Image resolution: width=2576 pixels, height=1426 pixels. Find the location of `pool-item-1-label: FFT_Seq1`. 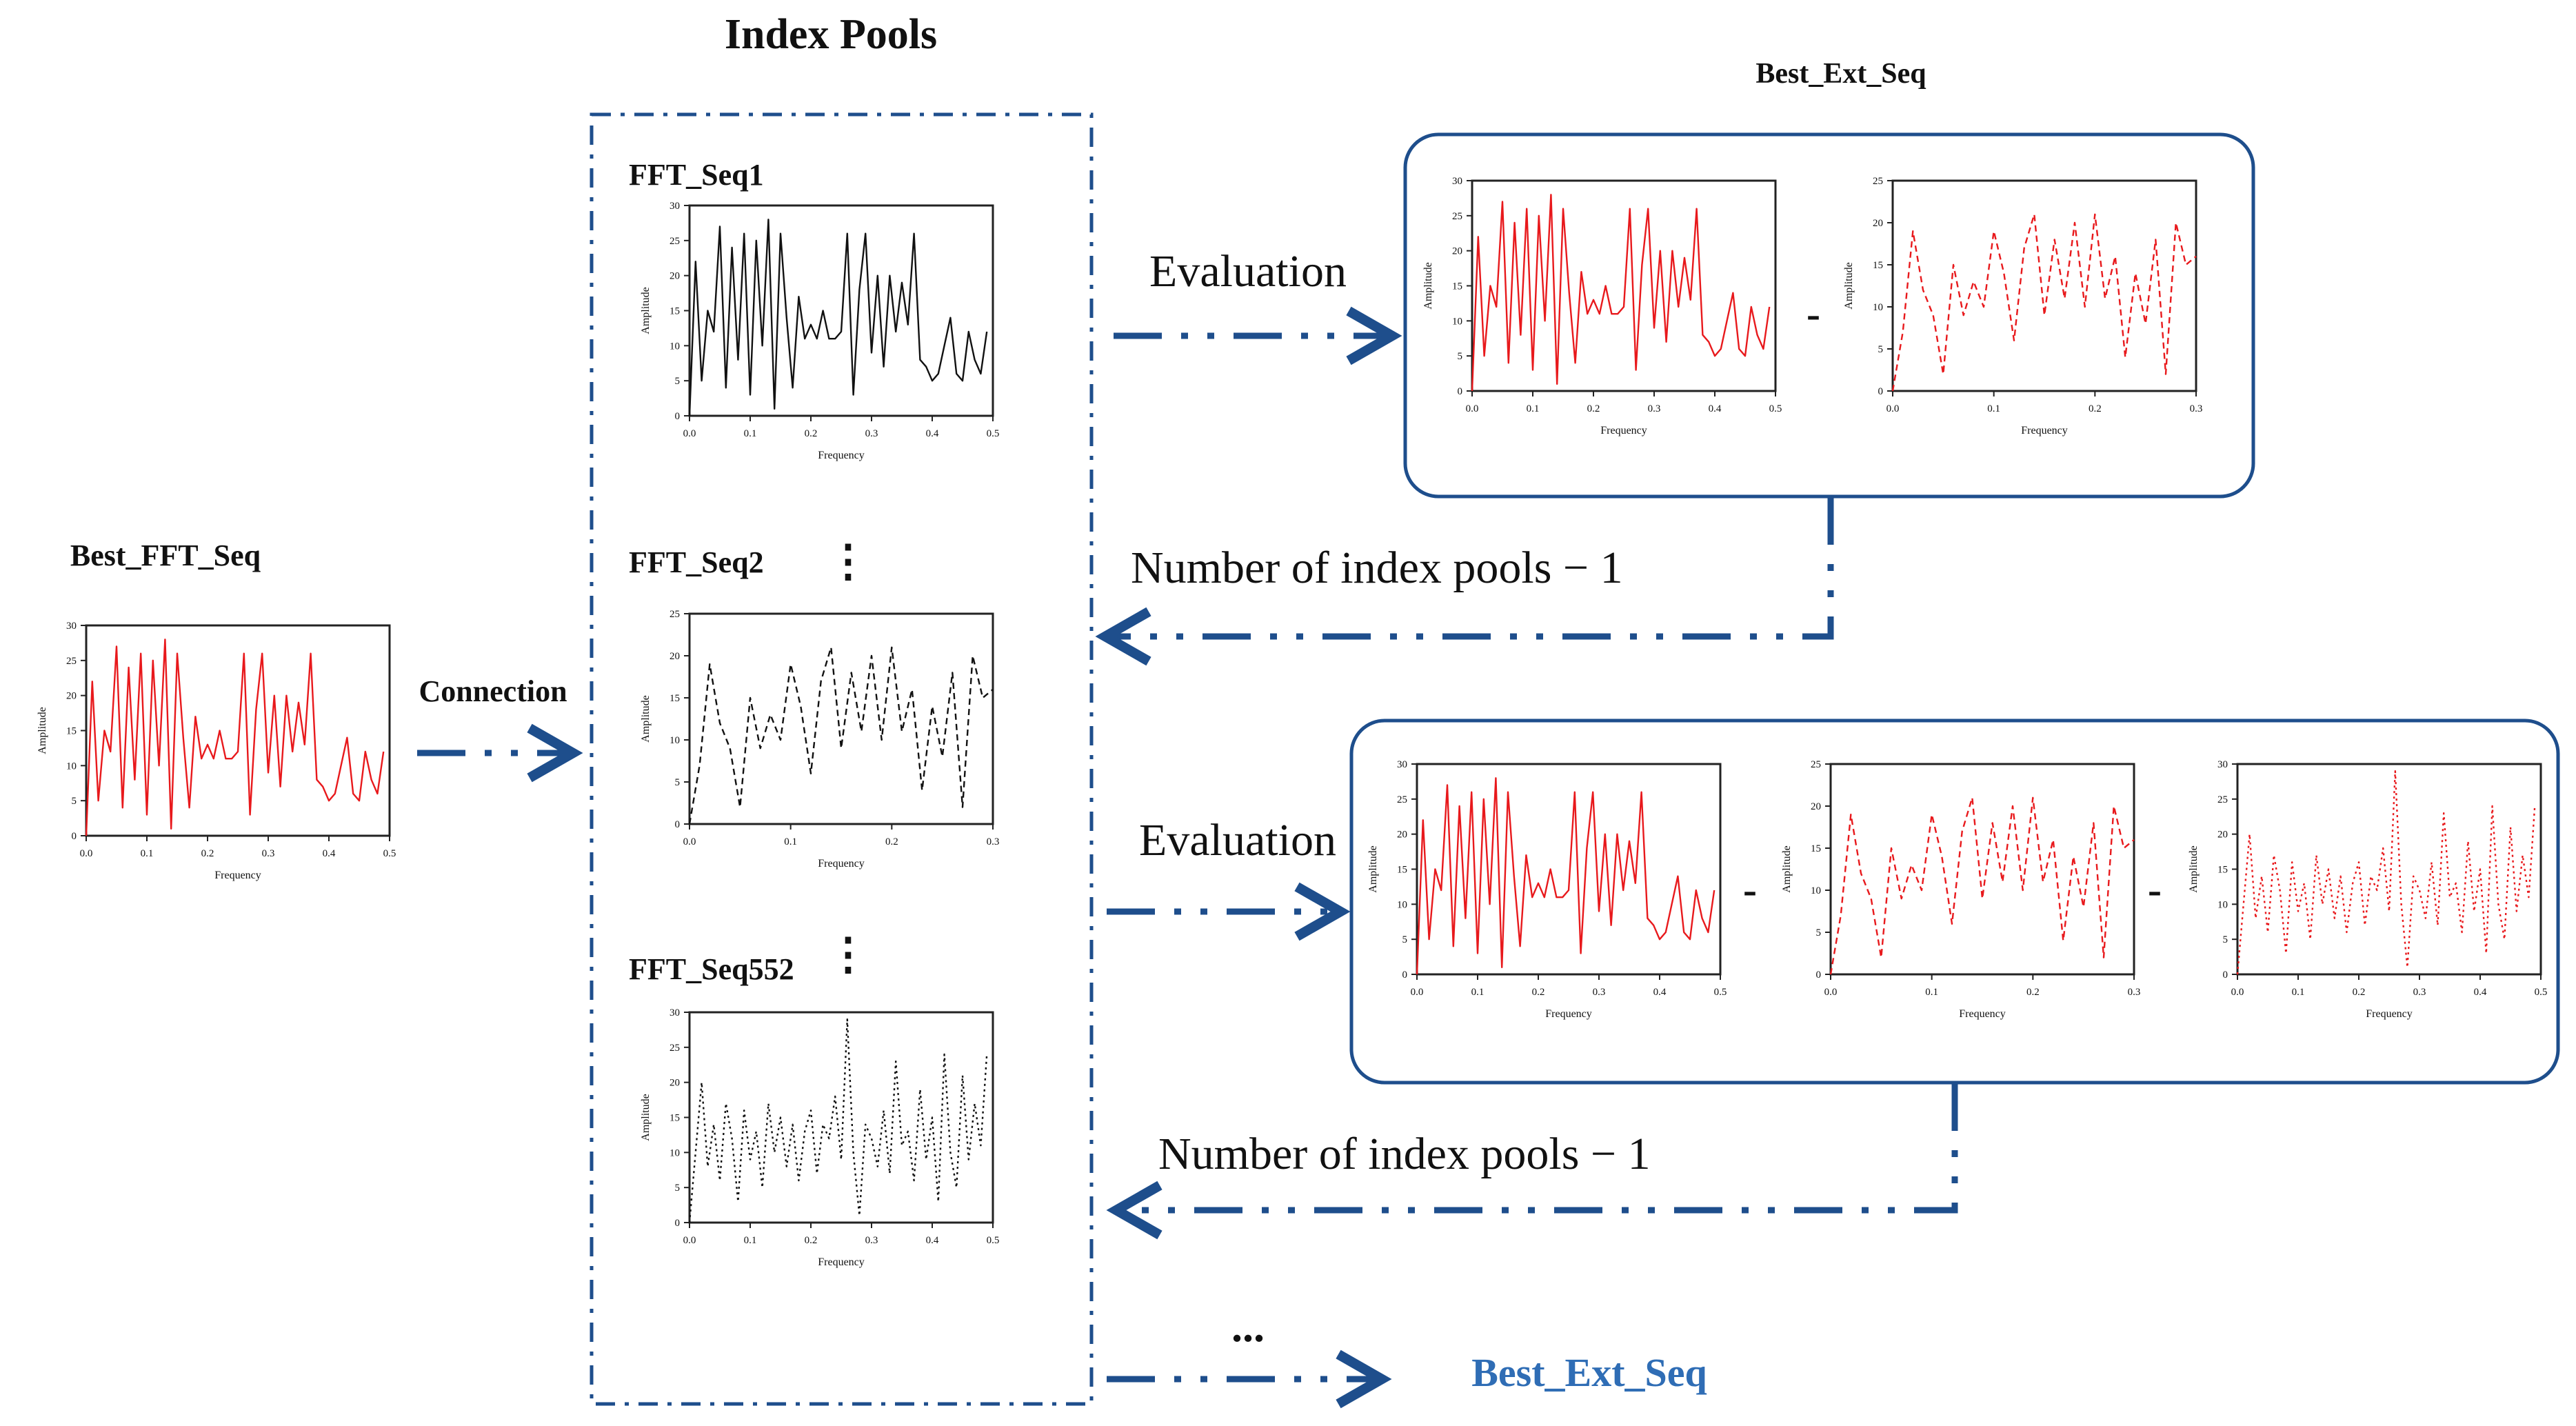

pool-item-1-label: FFT_Seq1 is located at coordinates (696, 175).